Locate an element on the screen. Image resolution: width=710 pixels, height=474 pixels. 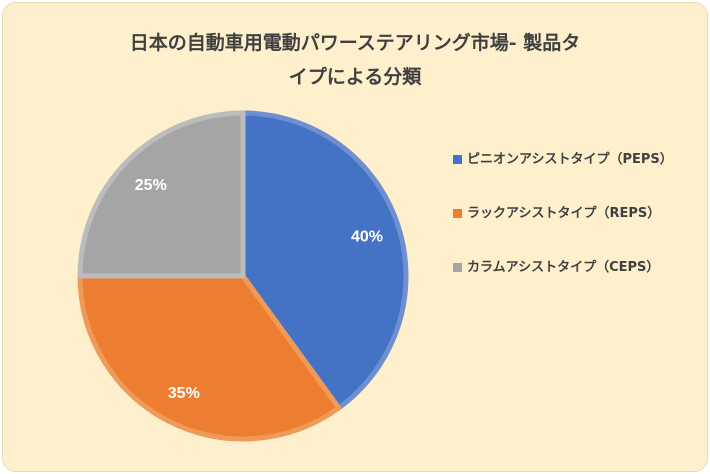
data-label-peps: 40% is located at coordinates (367, 237).